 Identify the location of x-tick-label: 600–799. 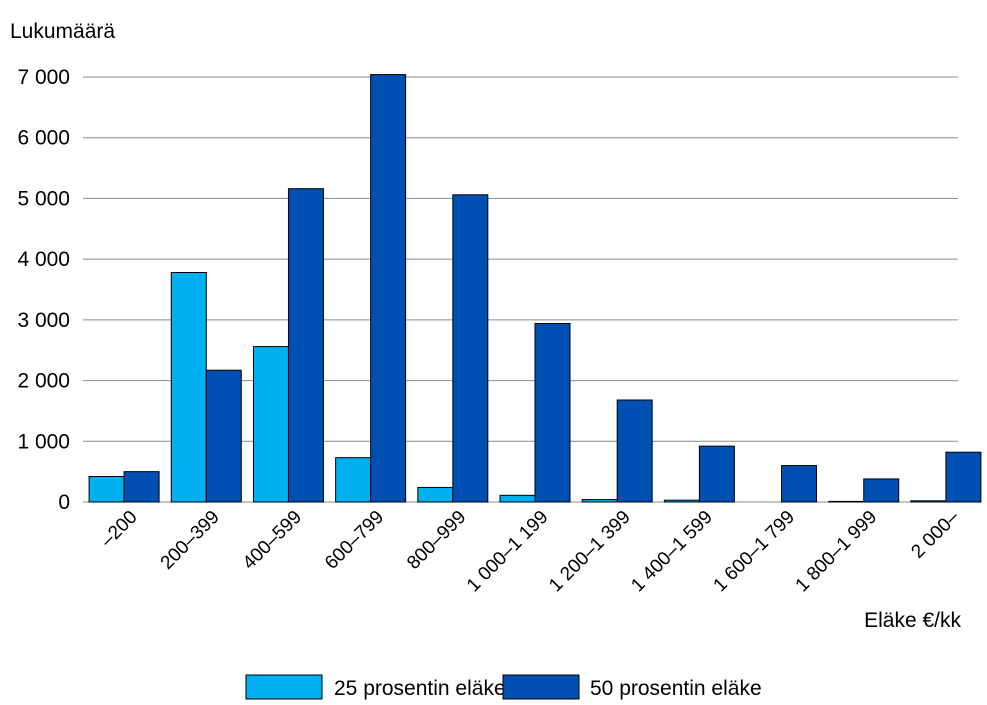
(354, 540).